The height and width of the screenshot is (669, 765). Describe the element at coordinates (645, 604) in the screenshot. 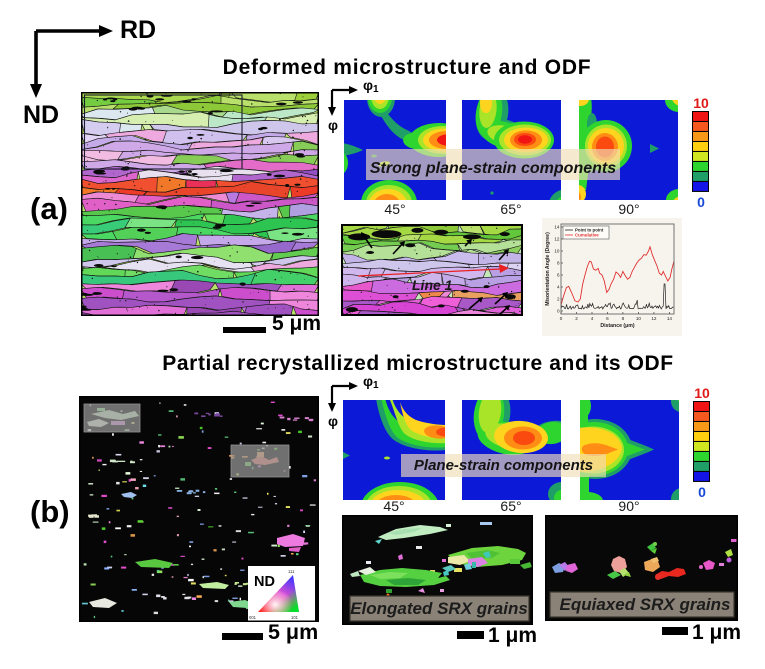

I see `svg-text: Equiaxed SRX grains` at that location.